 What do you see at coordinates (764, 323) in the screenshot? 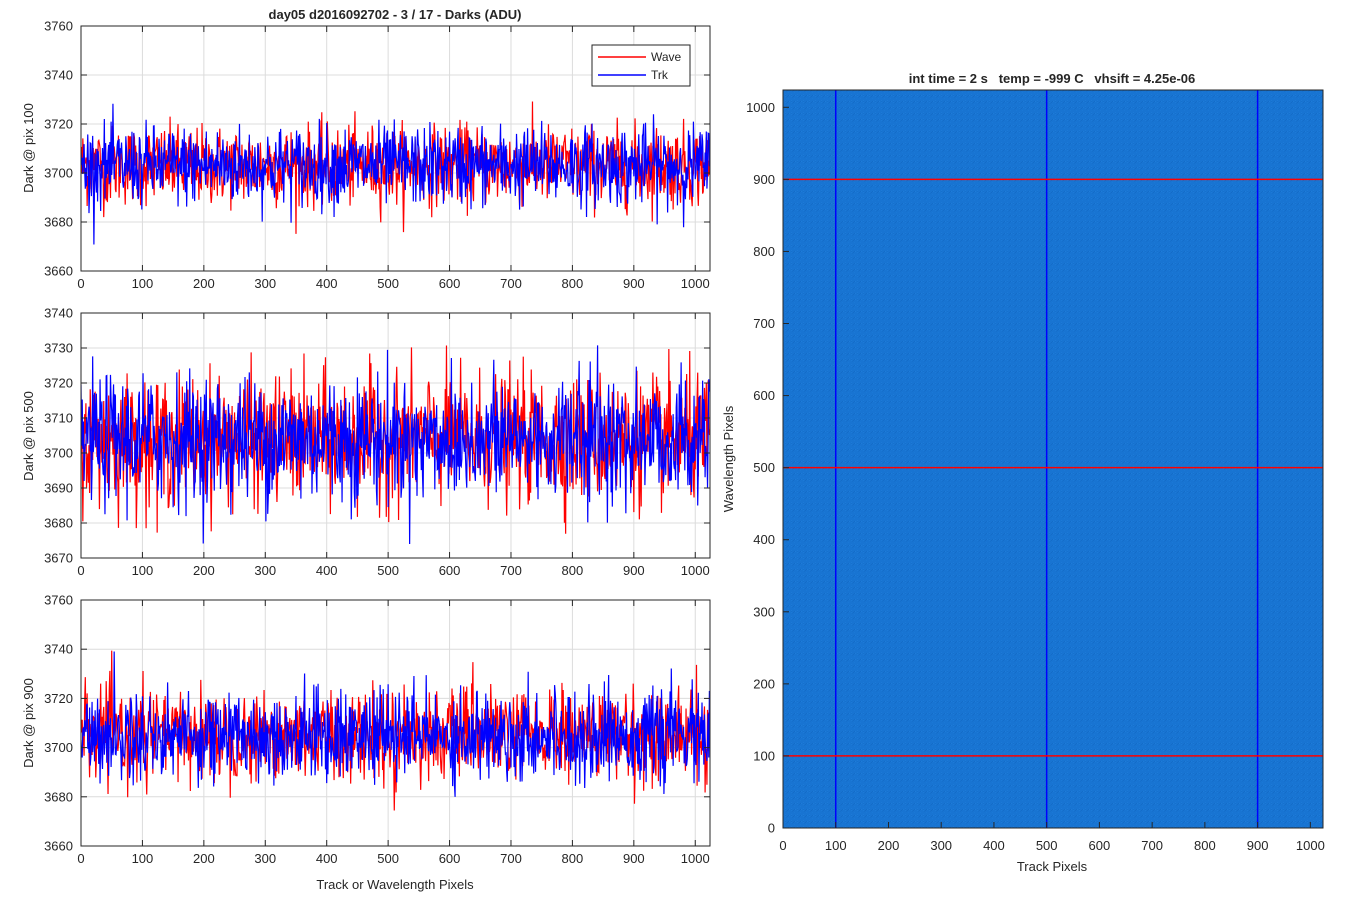
I see `heatmap-y-tick-label: 700` at bounding box center [764, 323].